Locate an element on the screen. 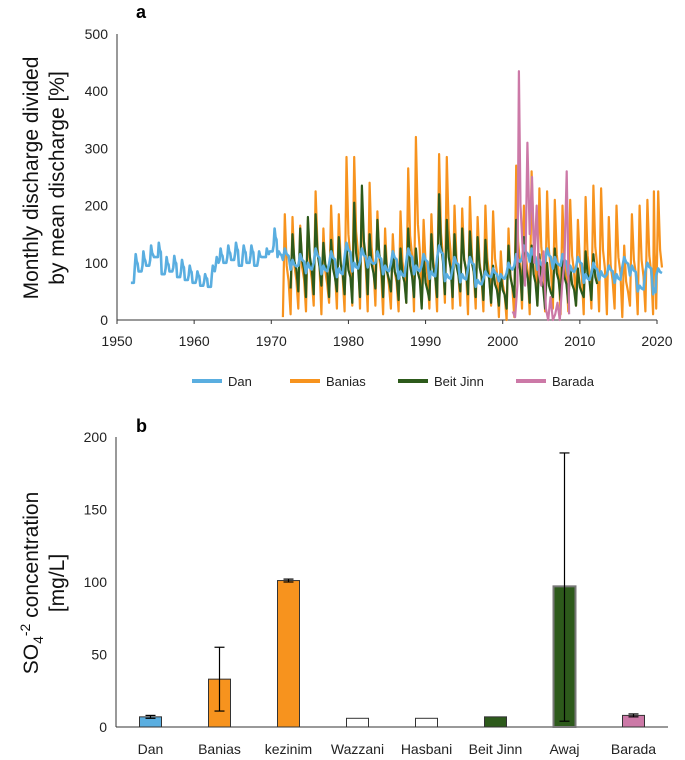 The image size is (685, 760). legend-label-dan: Dan is located at coordinates (240, 381).